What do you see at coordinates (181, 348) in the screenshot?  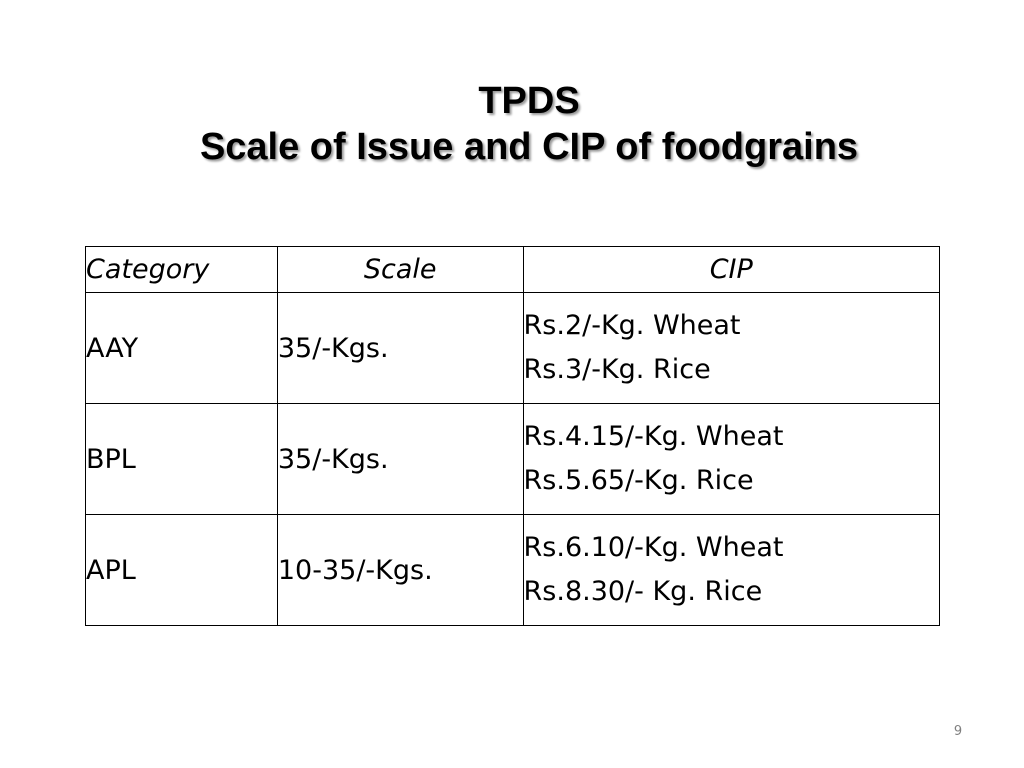 I see `category-cell: AAY` at bounding box center [181, 348].